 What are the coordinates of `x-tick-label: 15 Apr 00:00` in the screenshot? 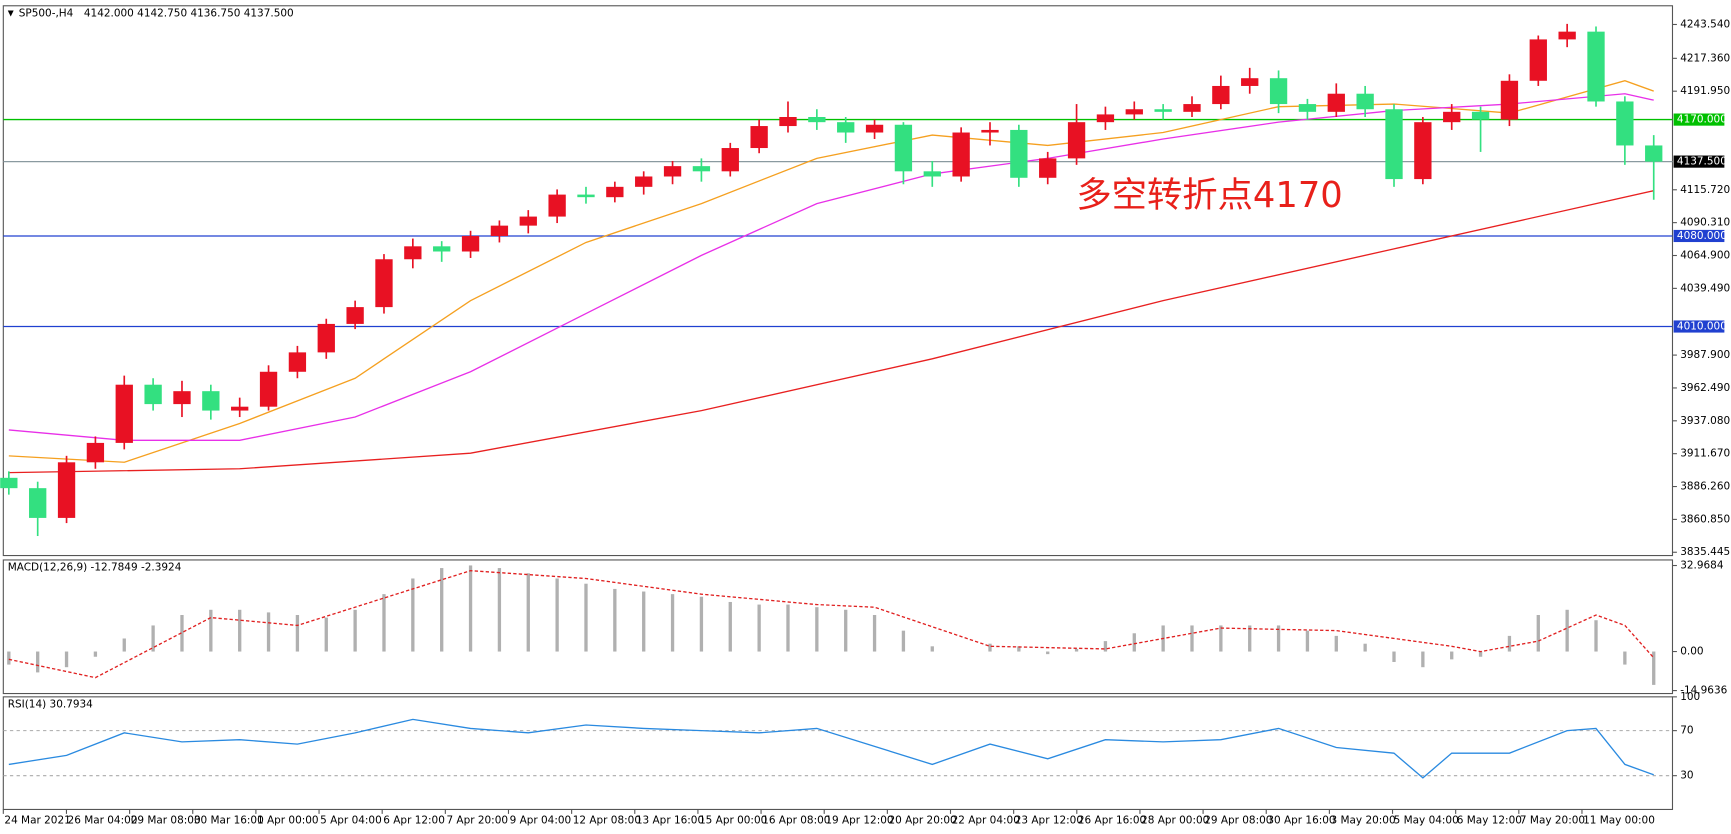 It's located at (733, 820).